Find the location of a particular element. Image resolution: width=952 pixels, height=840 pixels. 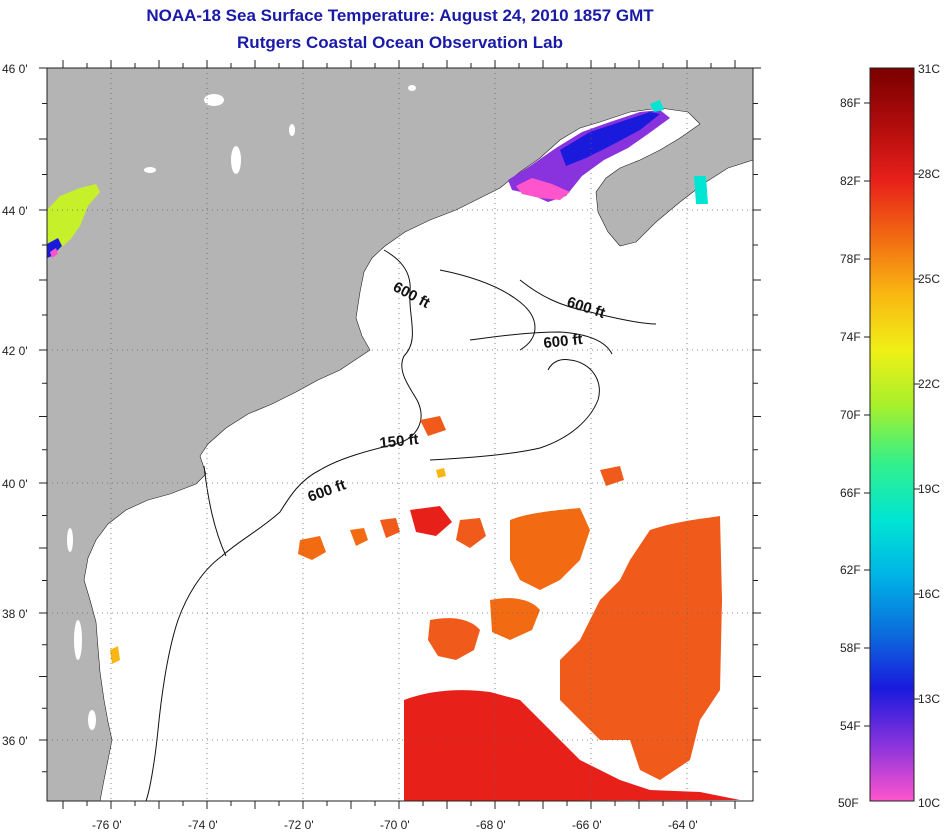

lon-label: -66 0' is located at coordinates (587, 825).